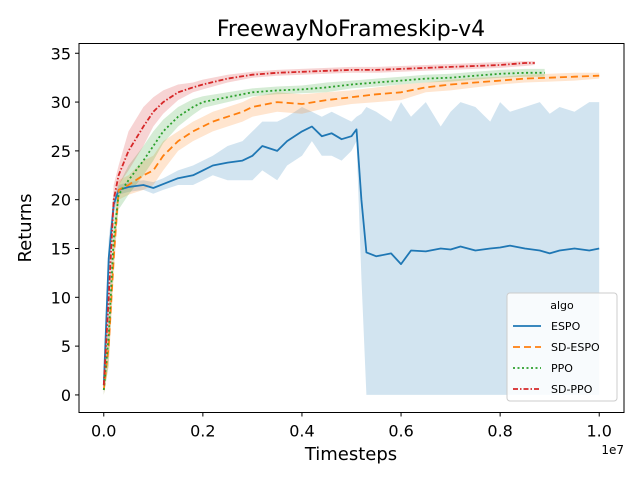 The image size is (640, 480). What do you see at coordinates (499, 431) in the screenshot?
I see `x-tick-label: 0.8` at bounding box center [499, 431].